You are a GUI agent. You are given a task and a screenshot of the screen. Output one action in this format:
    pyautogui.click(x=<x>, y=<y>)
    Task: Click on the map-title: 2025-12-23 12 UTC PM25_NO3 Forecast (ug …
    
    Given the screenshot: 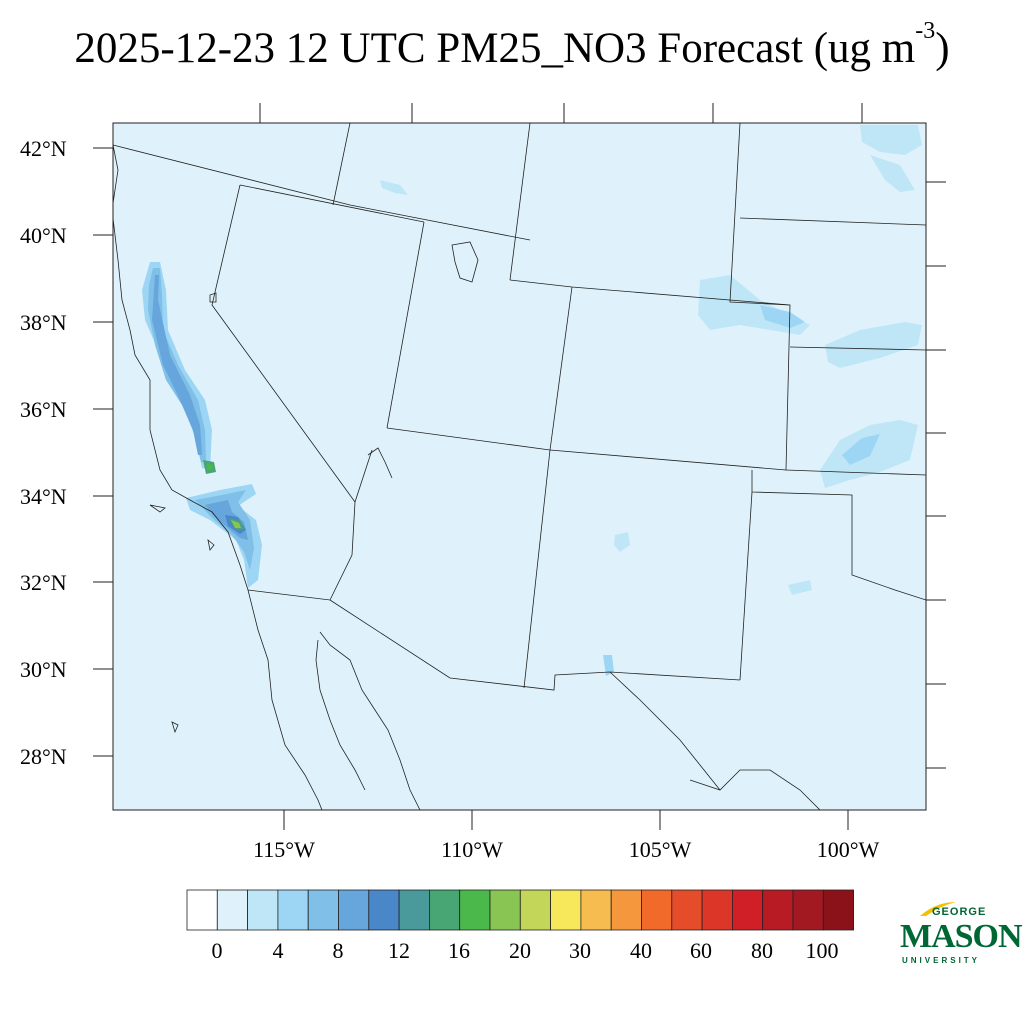 What is the action you would take?
    pyautogui.click(x=512, y=45)
    